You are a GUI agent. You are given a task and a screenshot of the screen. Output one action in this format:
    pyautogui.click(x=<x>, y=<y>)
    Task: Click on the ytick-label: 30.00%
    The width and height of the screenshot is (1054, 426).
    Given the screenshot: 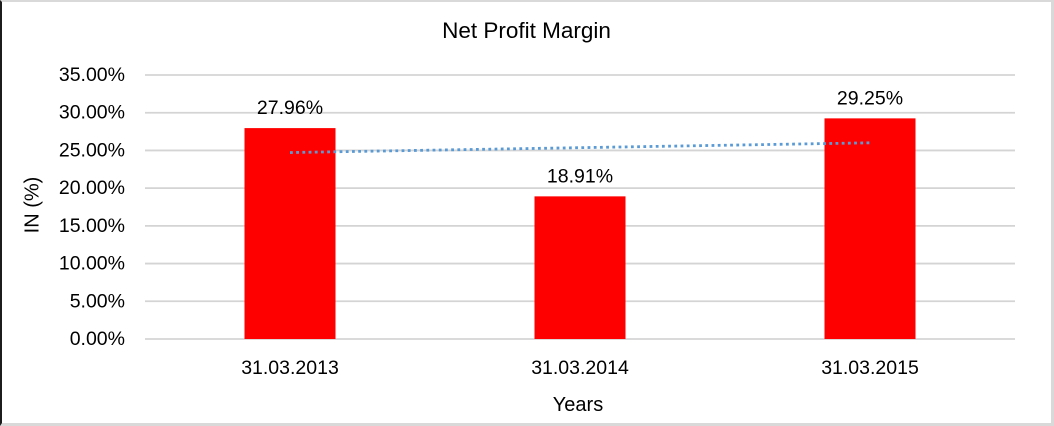 What is the action you would take?
    pyautogui.click(x=92, y=113)
    